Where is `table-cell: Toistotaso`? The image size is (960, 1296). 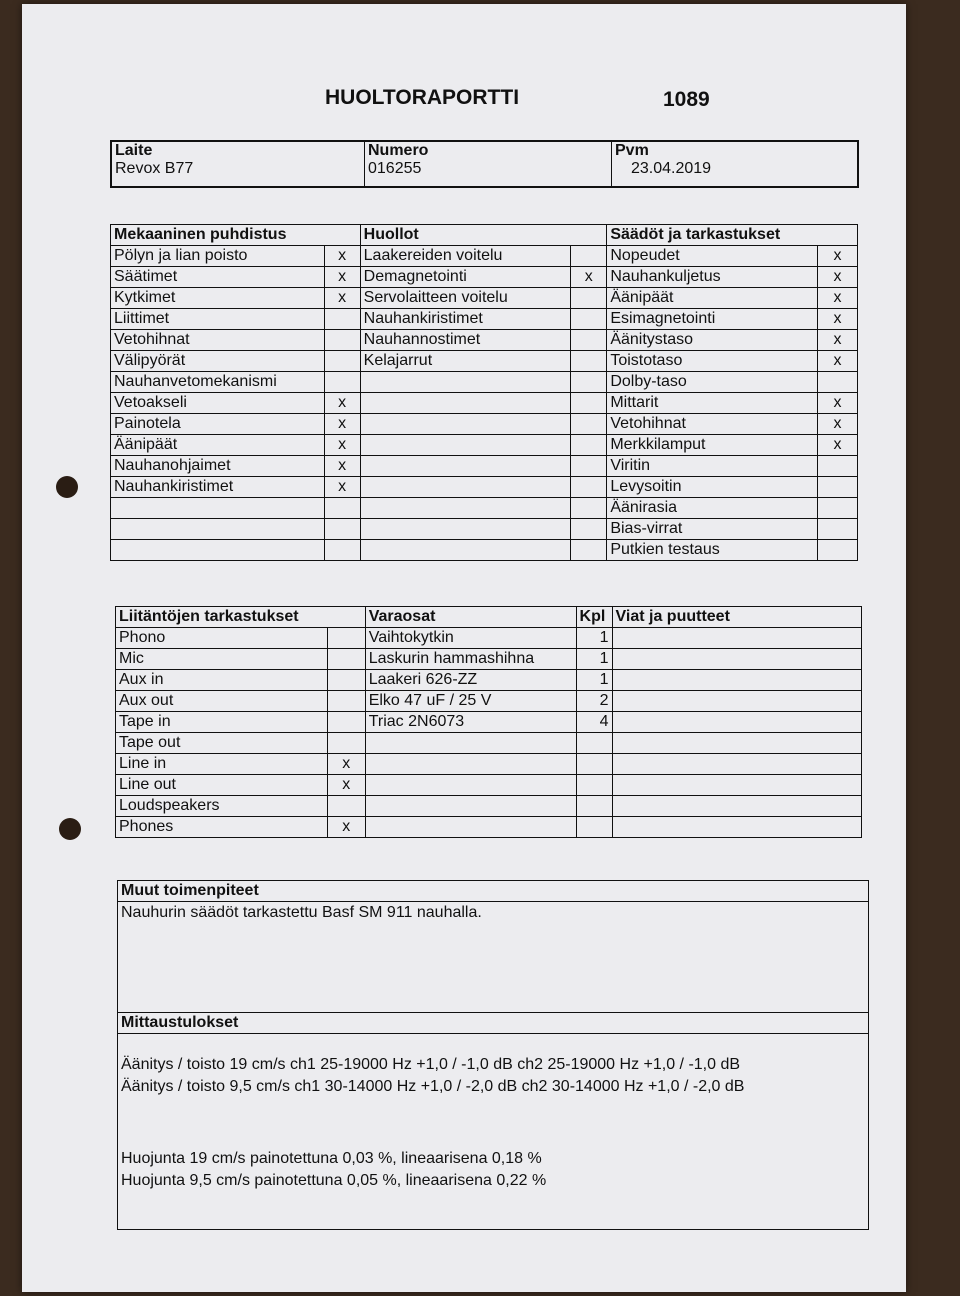 table-cell: Toistotaso is located at coordinates (712, 361).